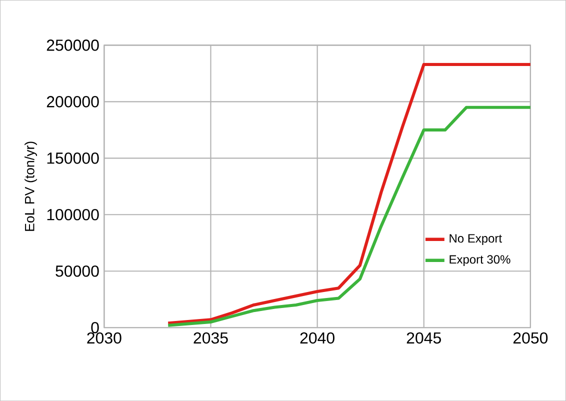 The height and width of the screenshot is (401, 566). I want to click on legend-label: Export 30%, so click(480, 260).